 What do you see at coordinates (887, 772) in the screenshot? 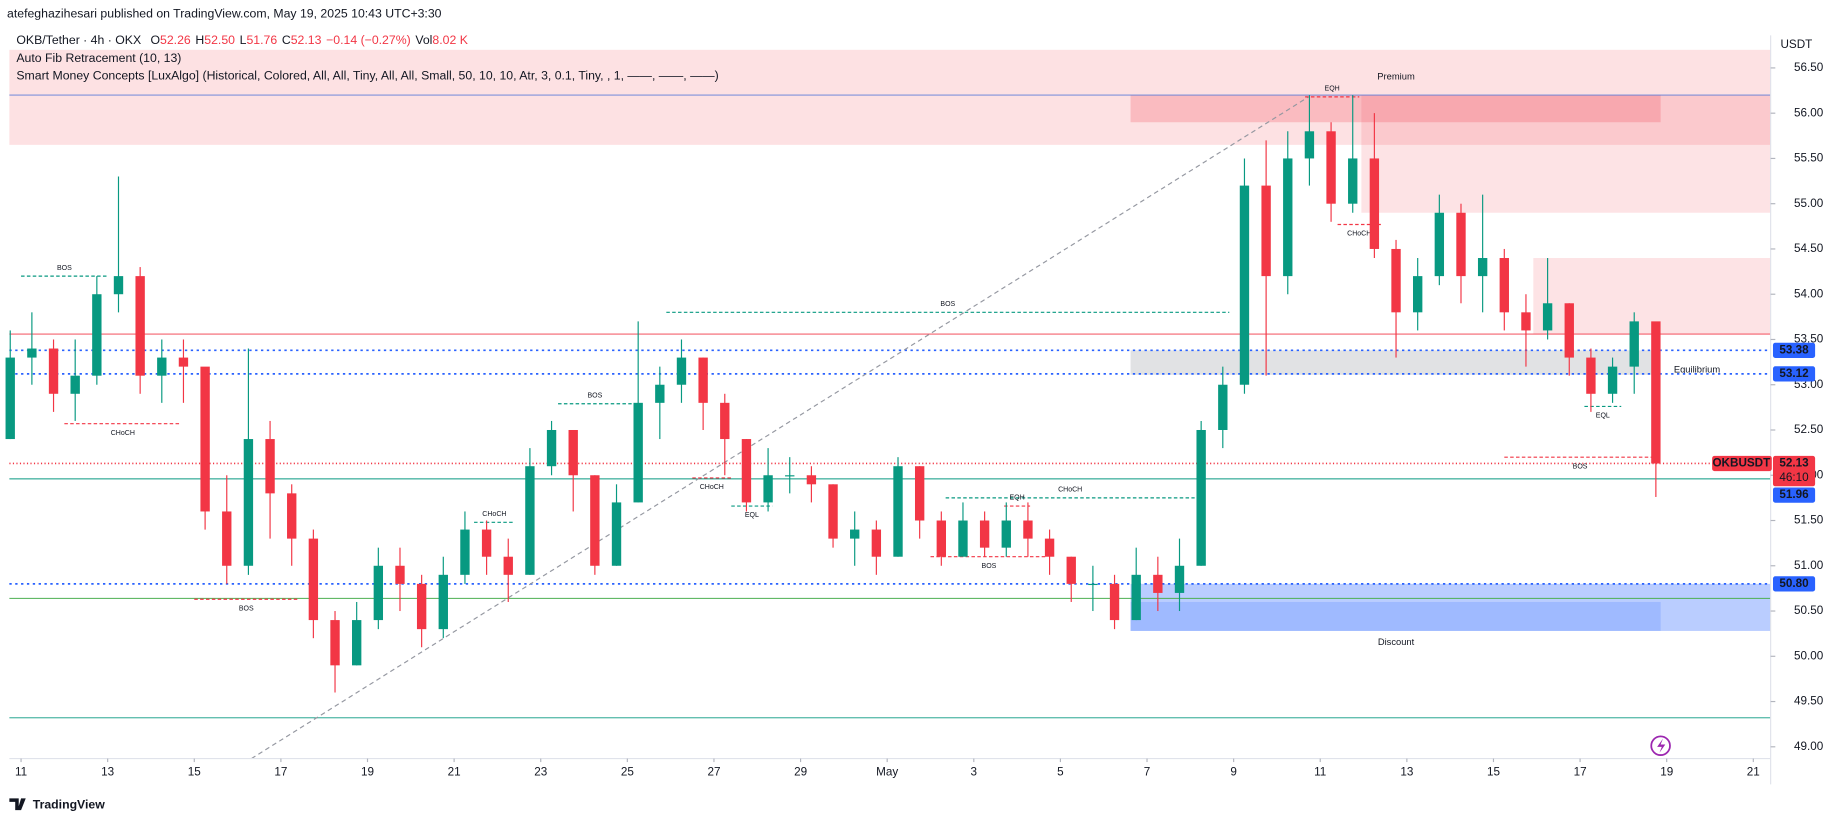
I see `x-tick-label: May` at bounding box center [887, 772].